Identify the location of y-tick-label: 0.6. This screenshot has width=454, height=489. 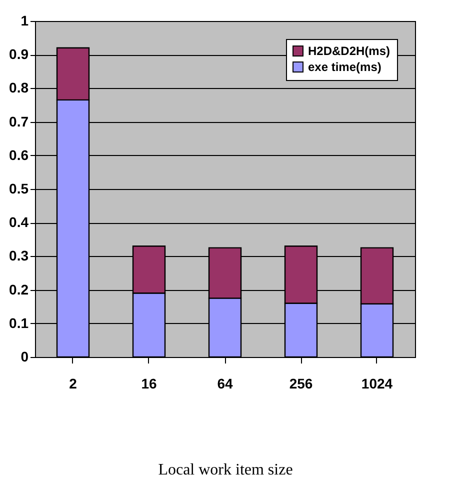
(19, 154).